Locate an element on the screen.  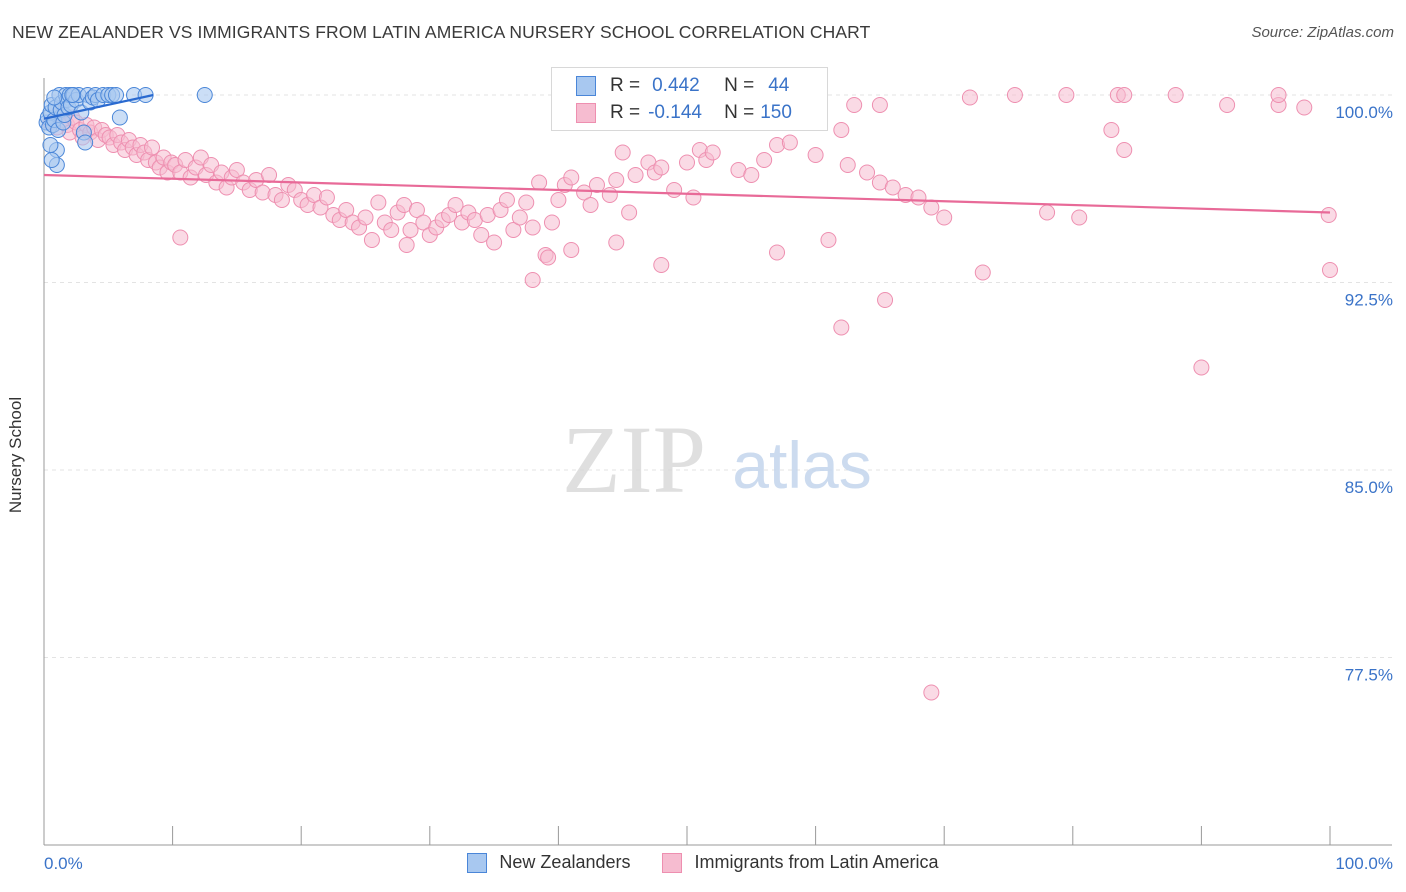
y-tick-label: 92.5% is located at coordinates (1369, 300).